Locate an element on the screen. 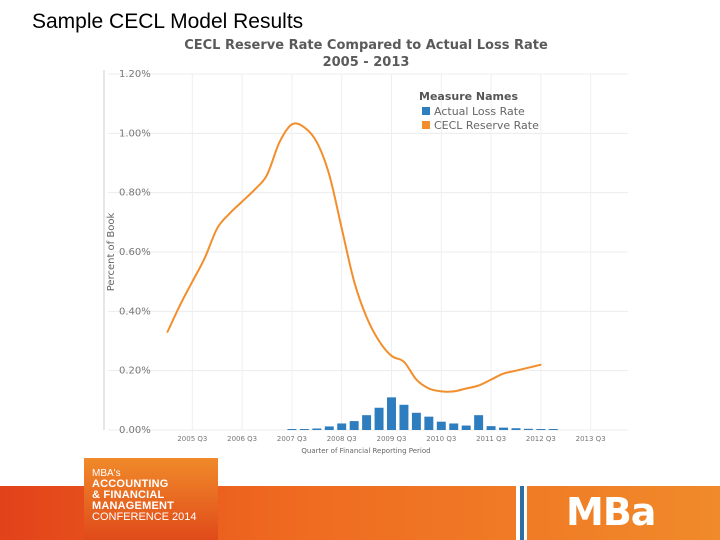 The height and width of the screenshot is (540, 720). y-axis: 0.00% 0.20% 0.40% 0.60% 0.80% 1.00% 1.20% is located at coordinates (127, 252).